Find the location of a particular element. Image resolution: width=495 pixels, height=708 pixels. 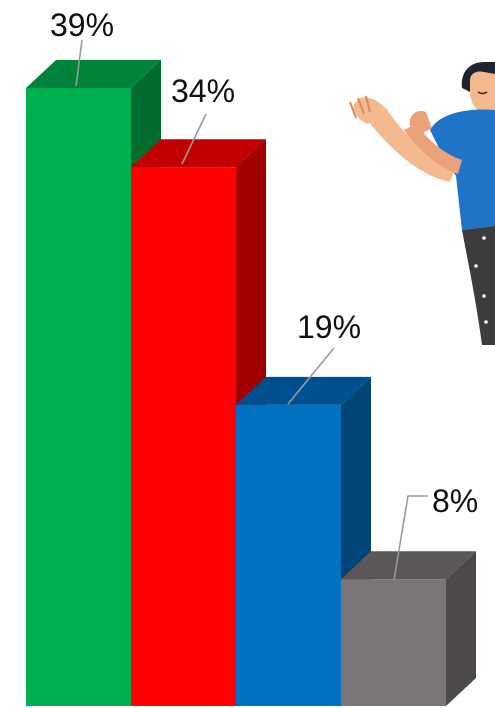

bar-label-2: 34% is located at coordinates (203, 91).